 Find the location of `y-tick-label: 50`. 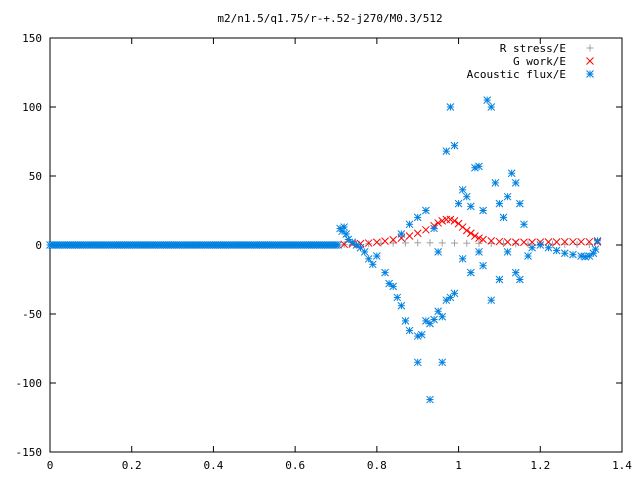

y-tick-label: 50 is located at coordinates (35, 176).